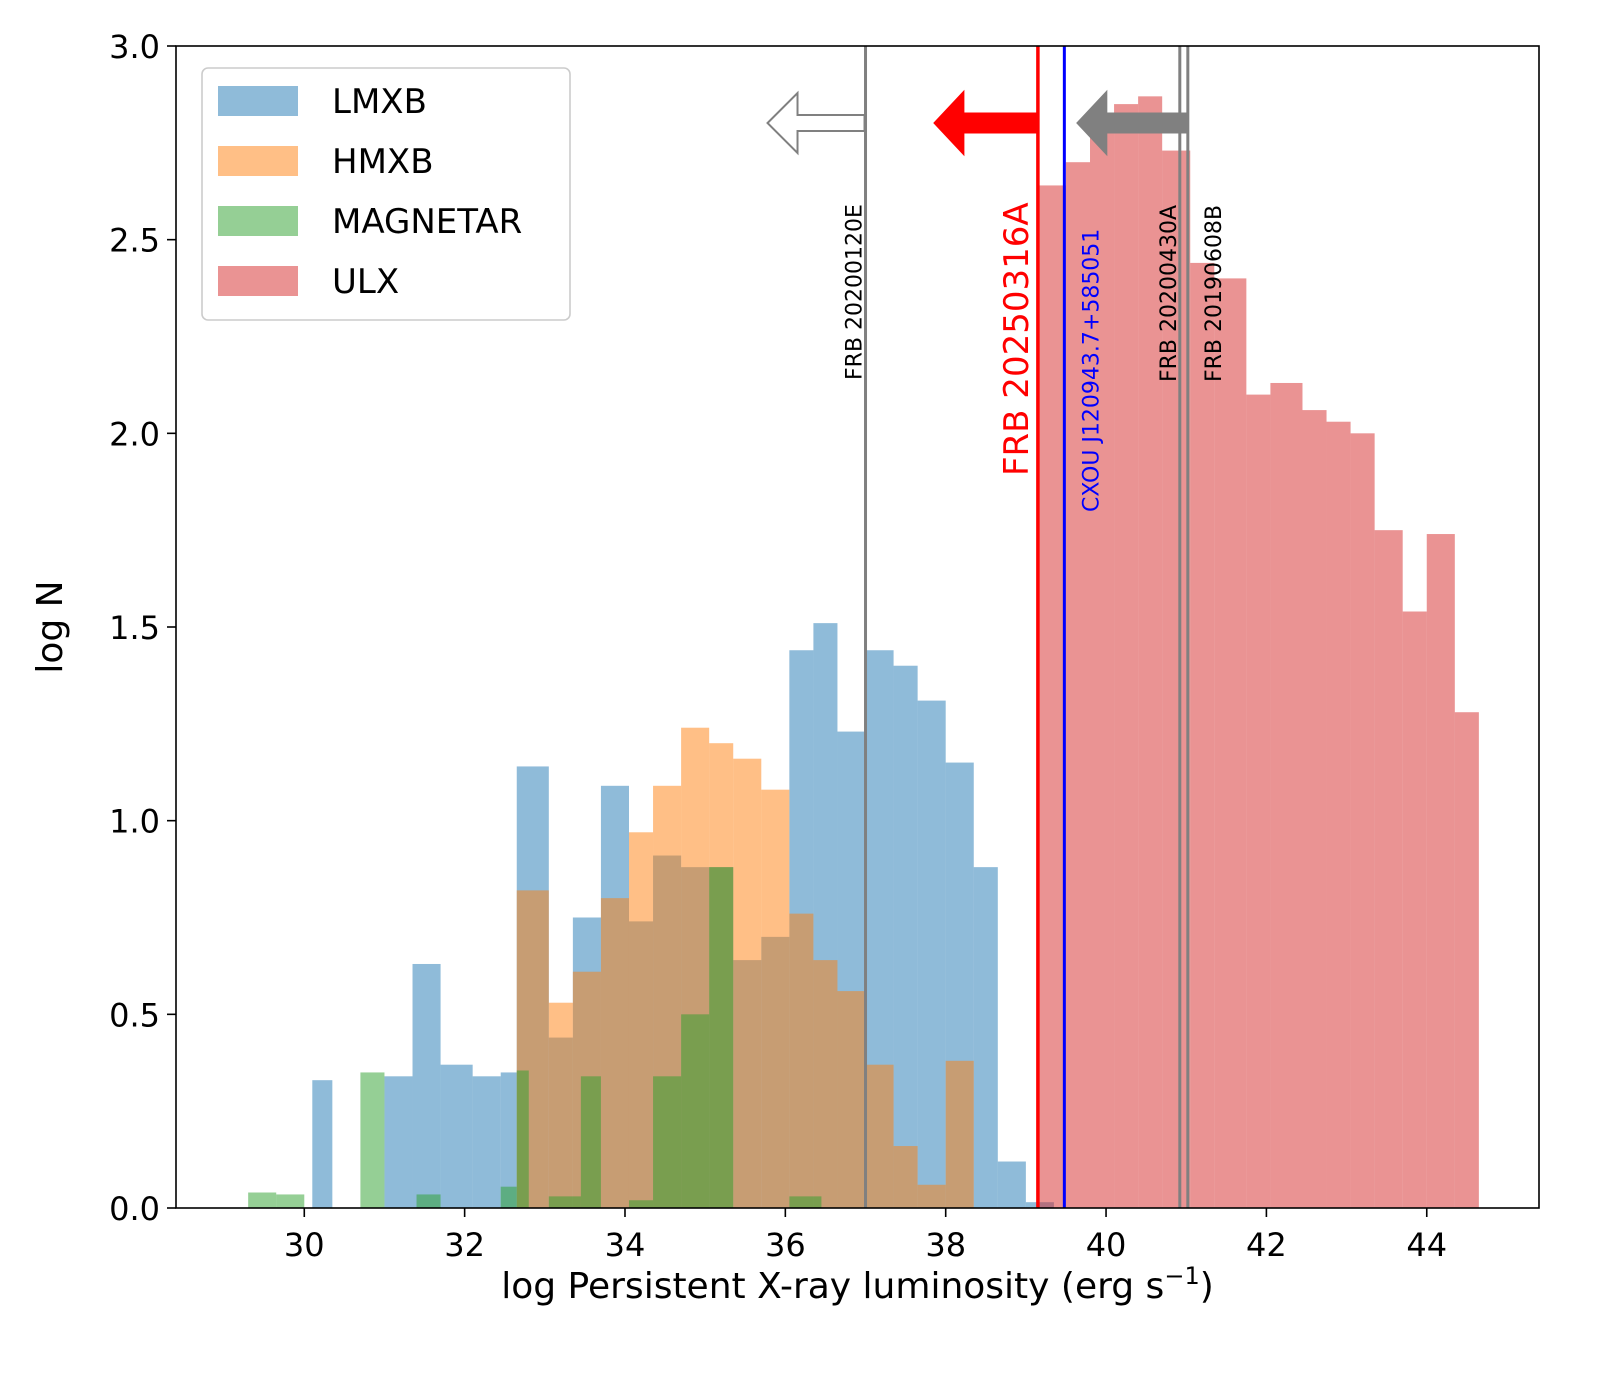 The height and width of the screenshot is (1400, 1600). I want to click on y-tick-label: 1.5, so click(134, 628).